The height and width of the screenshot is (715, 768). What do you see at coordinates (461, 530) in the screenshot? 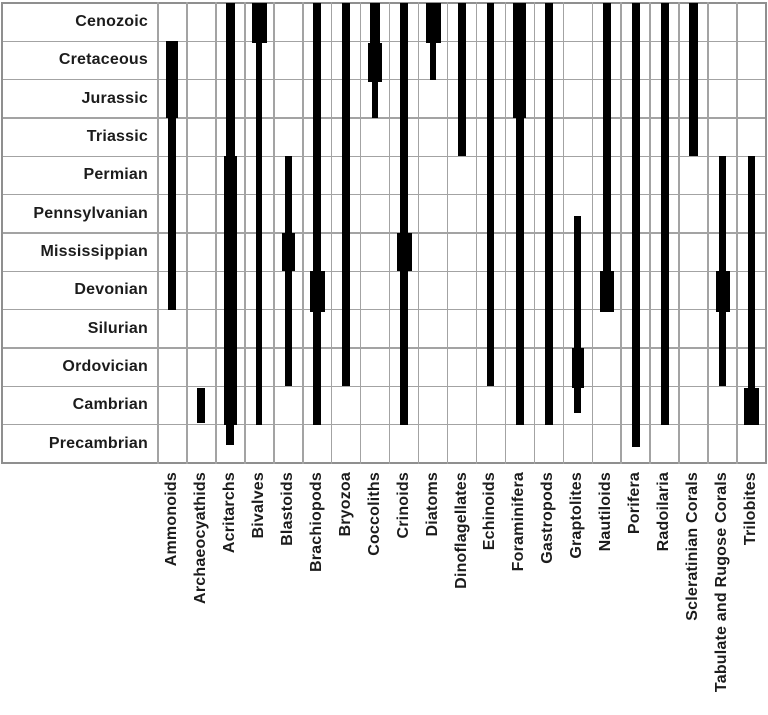
I see `col-label-dinoflagellates: Dinoflagellates` at bounding box center [461, 530].